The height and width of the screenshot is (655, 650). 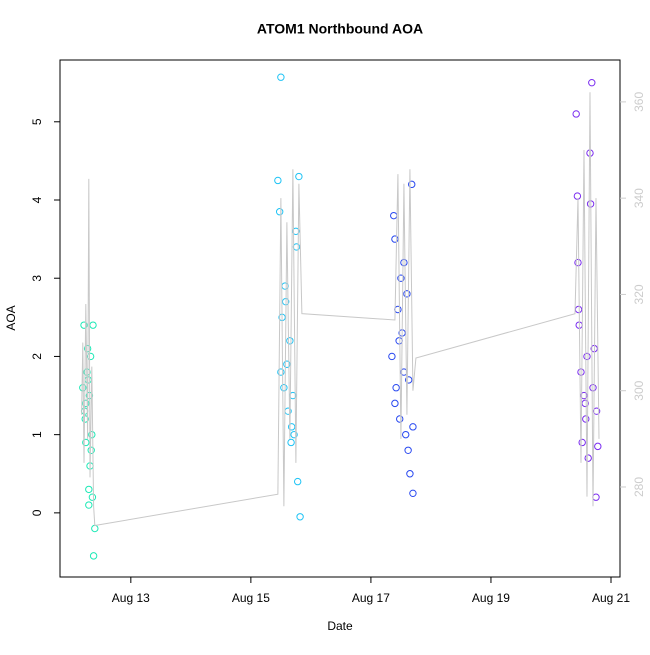 I want to click on y-tick-label: 4, so click(x=37, y=199).